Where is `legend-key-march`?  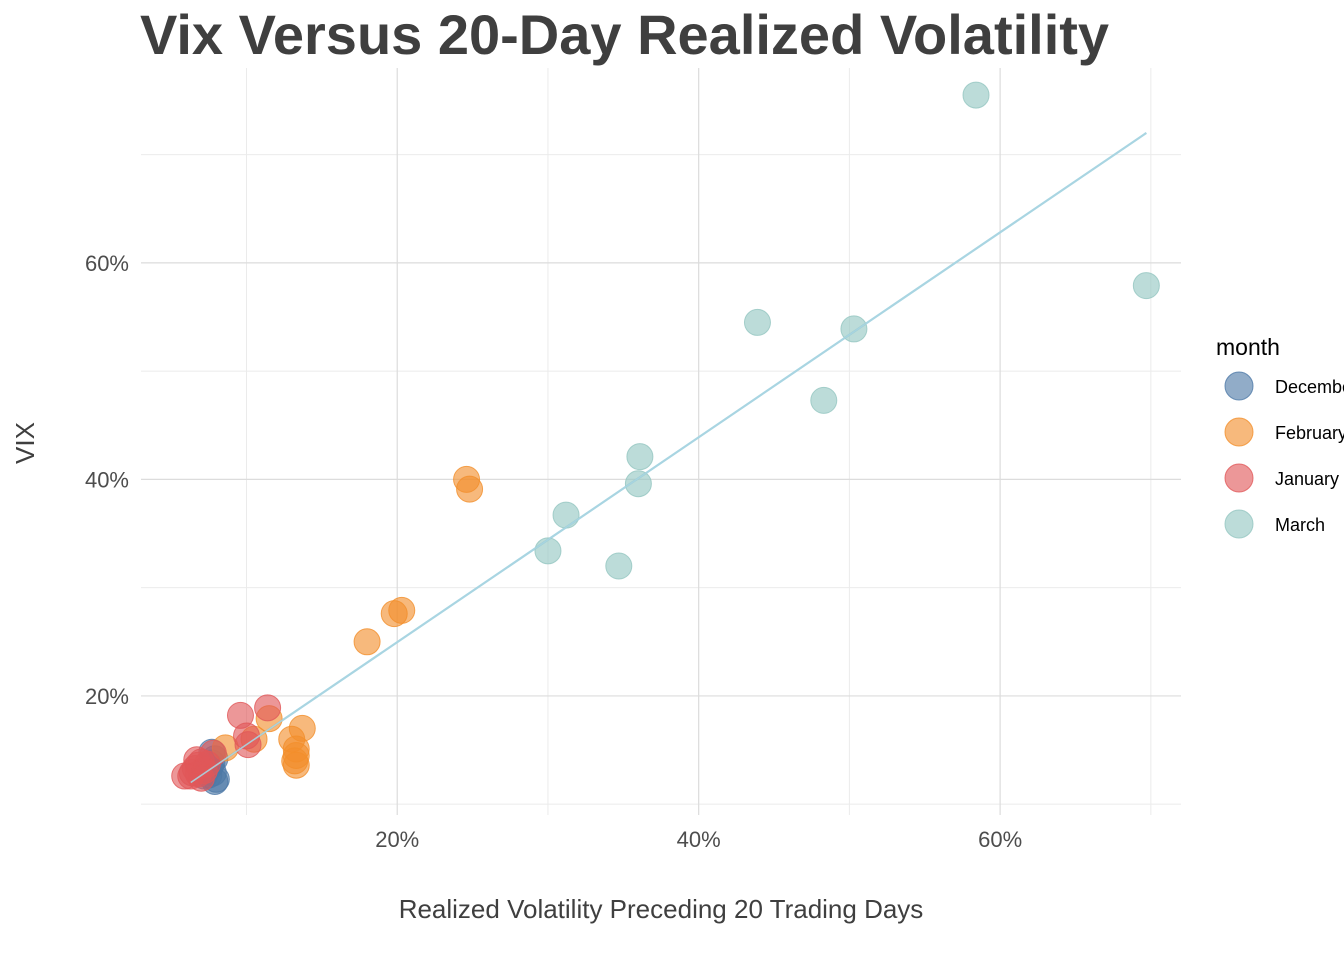
legend-key-march is located at coordinates (1239, 524).